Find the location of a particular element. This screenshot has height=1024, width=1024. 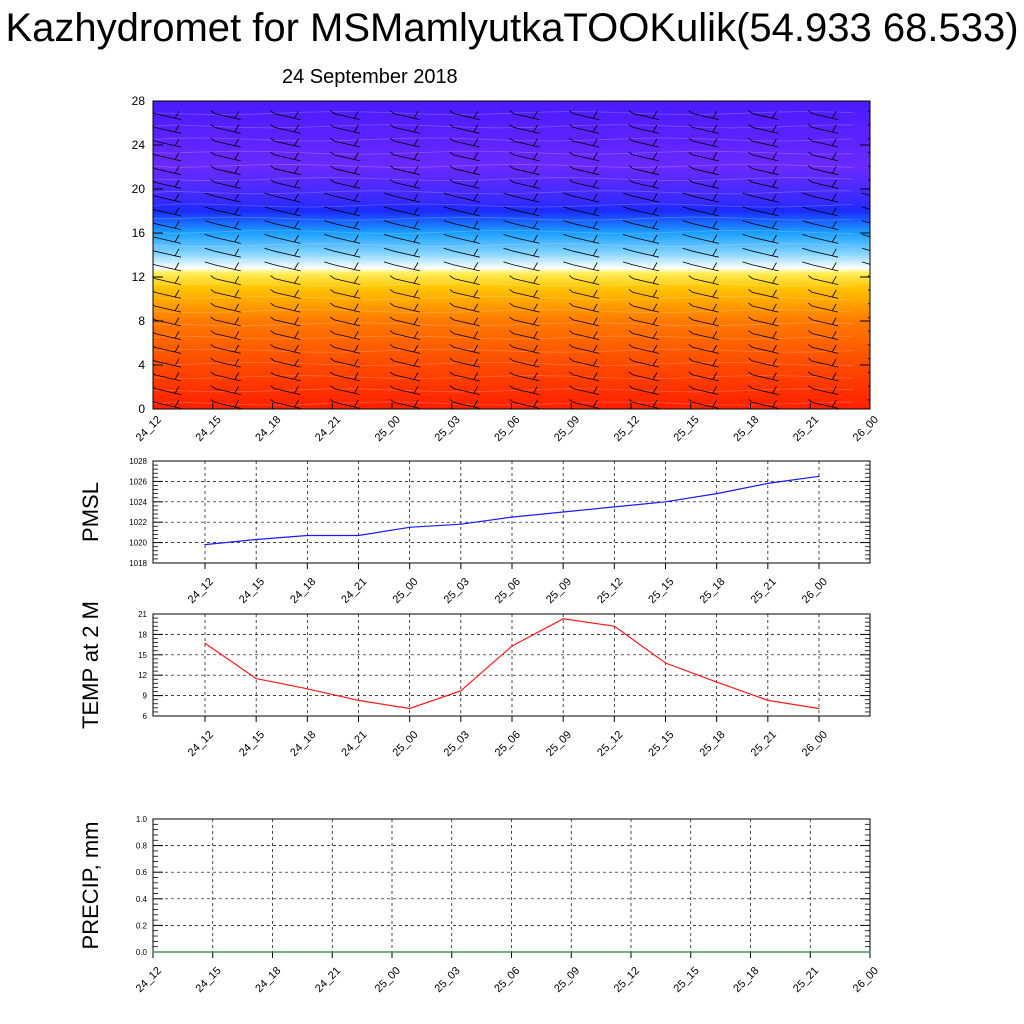

temp-y-tick-label: 15 is located at coordinates (142, 655).